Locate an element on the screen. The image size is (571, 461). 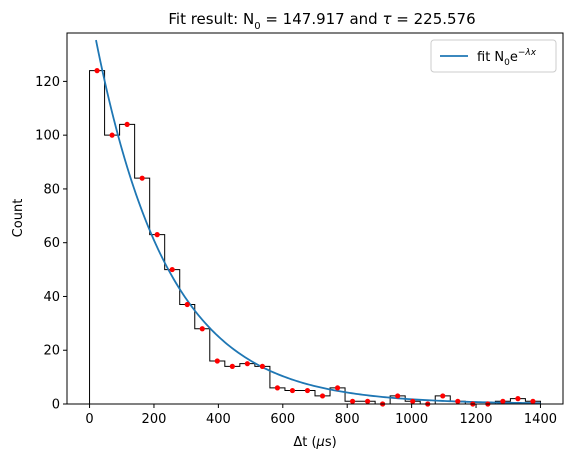
x-tick-label: 200 is located at coordinates (154, 419).